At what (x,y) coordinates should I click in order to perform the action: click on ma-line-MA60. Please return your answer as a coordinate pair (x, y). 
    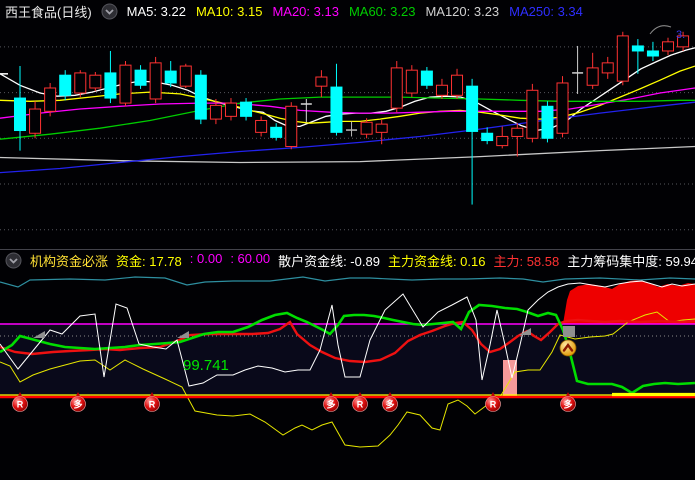
    Looking at the image, I should click on (347, 118).